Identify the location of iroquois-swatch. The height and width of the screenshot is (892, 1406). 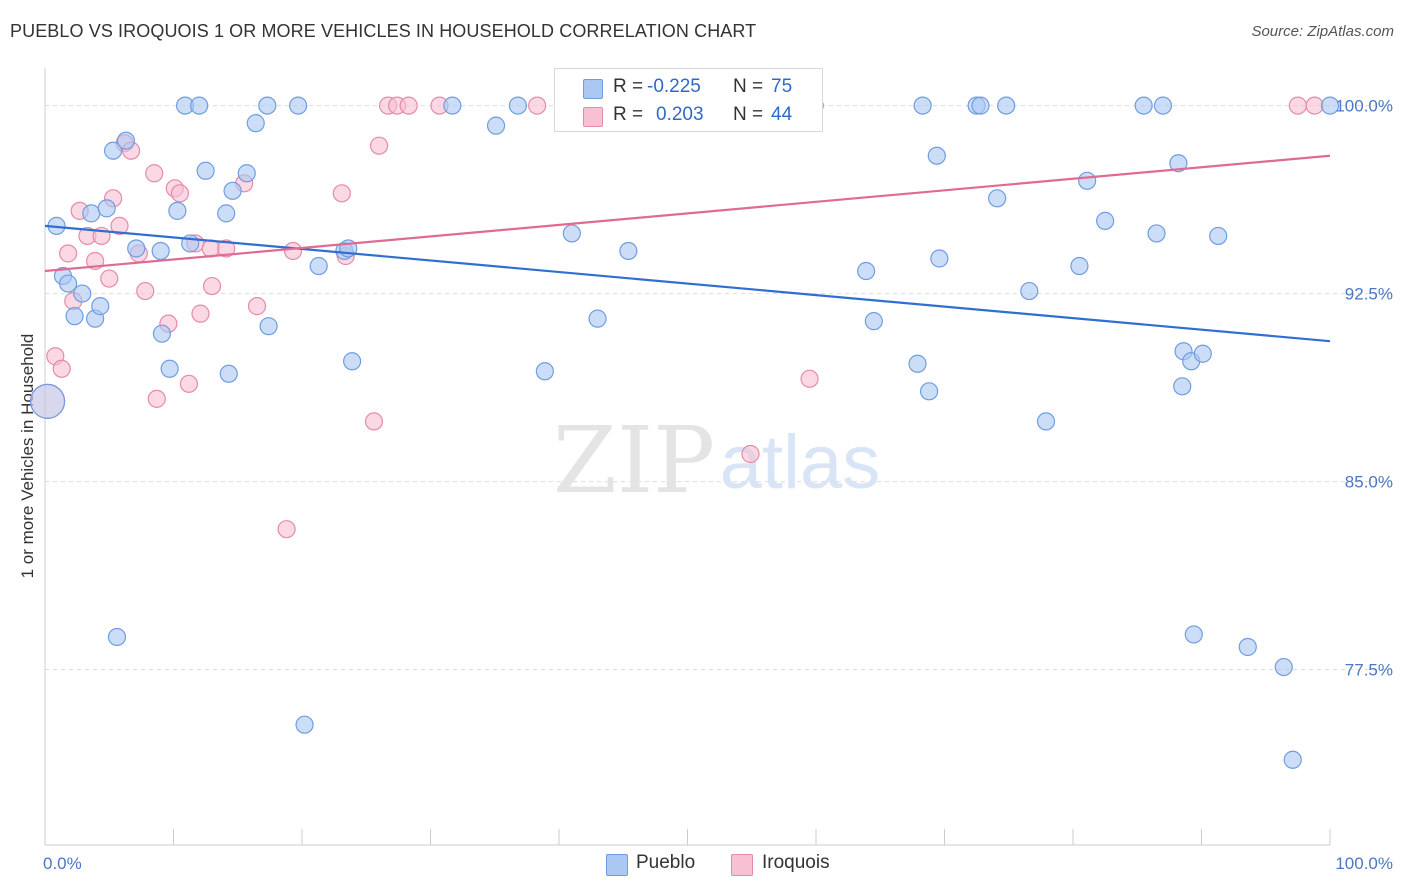
(593, 117).